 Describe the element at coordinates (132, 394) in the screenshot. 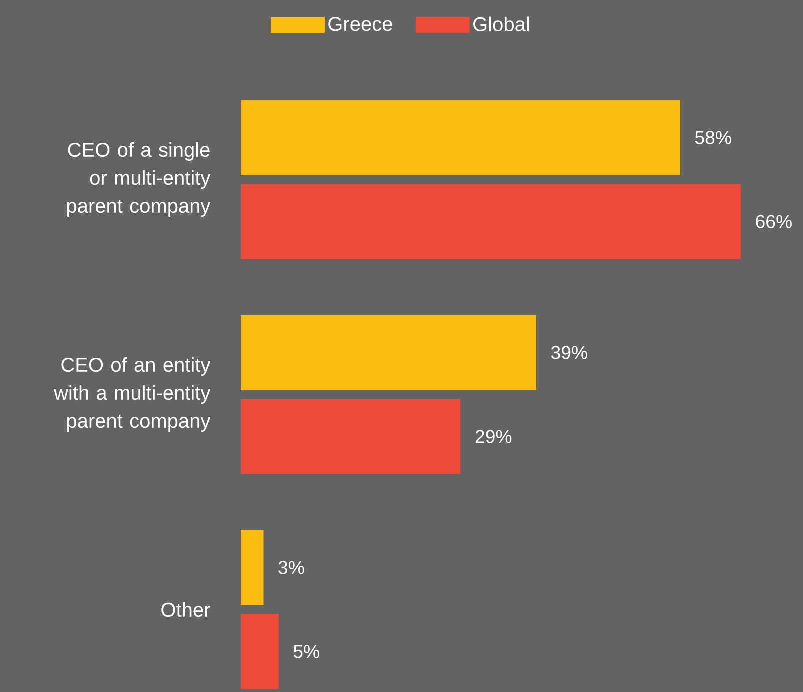

I see `y-tick-label: CEO of an entity with a multi-entity parent company` at that location.